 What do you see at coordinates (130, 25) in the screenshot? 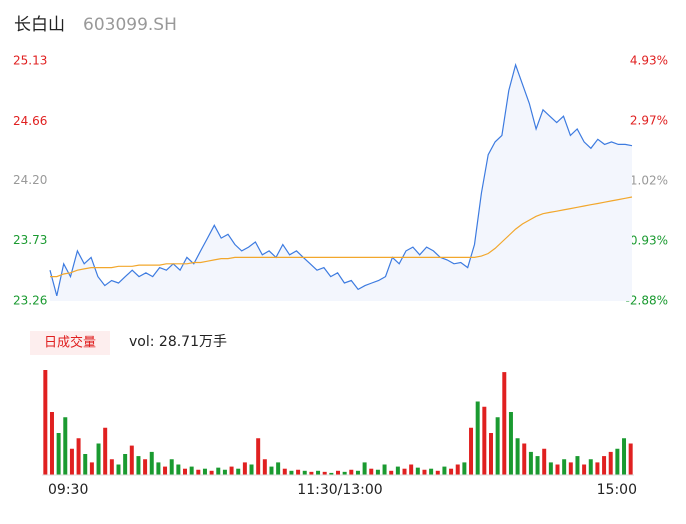
I see `stock-code: 603099.SH` at bounding box center [130, 25].